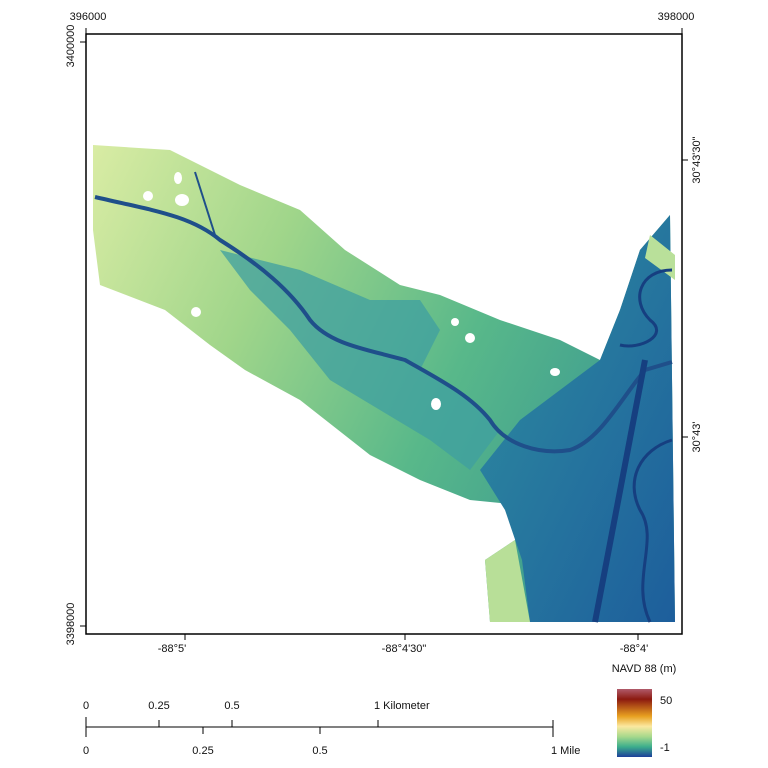 The height and width of the screenshot is (768, 768). Describe the element at coordinates (172, 649) in the screenshot. I see `coord-label: -88°5'` at that location.